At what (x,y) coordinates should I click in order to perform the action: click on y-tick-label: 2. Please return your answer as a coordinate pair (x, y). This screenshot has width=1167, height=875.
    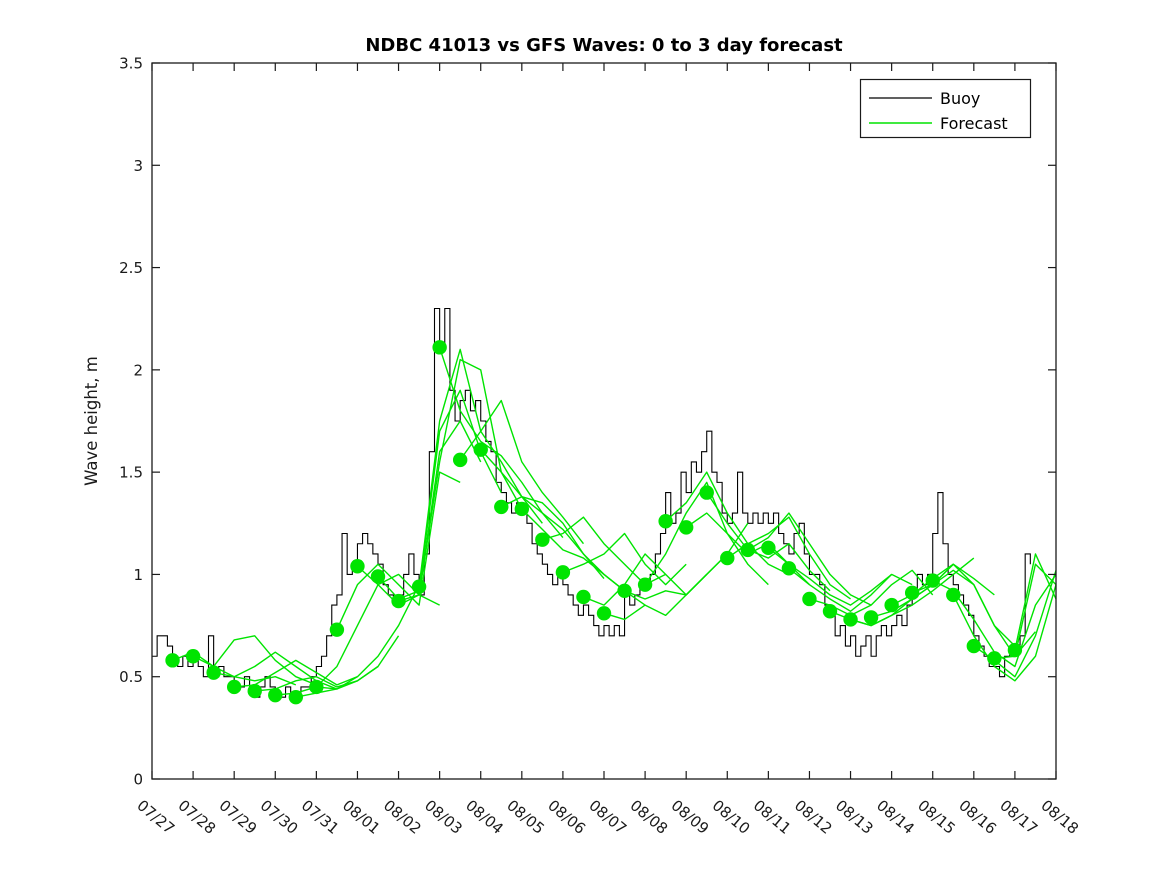
    Looking at the image, I should click on (138, 370).